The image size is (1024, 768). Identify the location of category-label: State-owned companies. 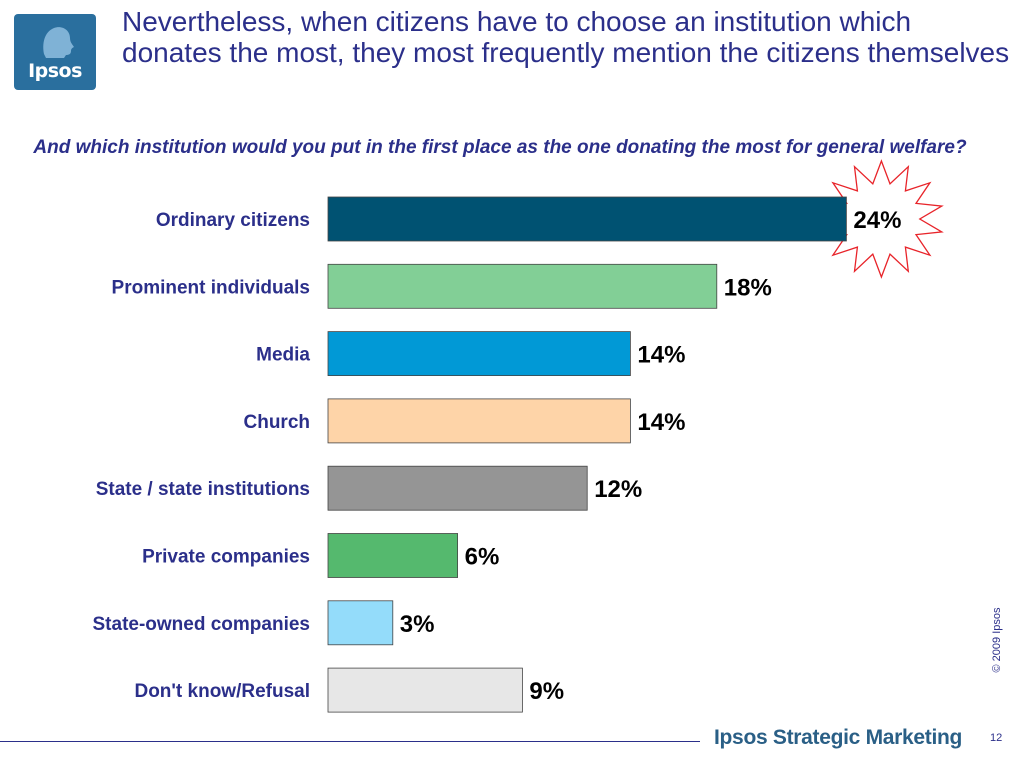
(202, 624).